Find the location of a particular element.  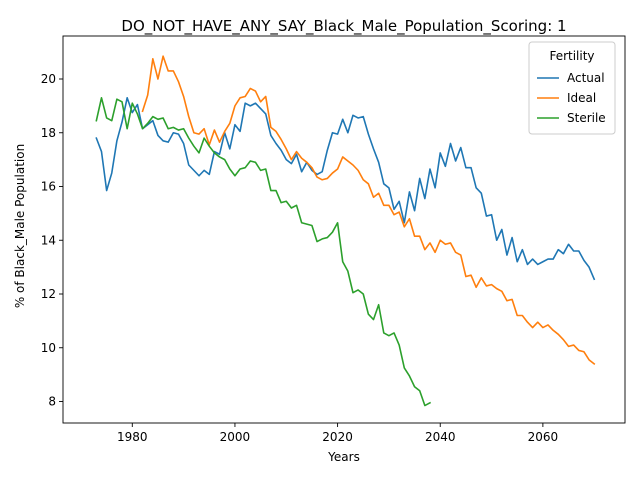

x-tick-label: 2020 is located at coordinates (337, 437).